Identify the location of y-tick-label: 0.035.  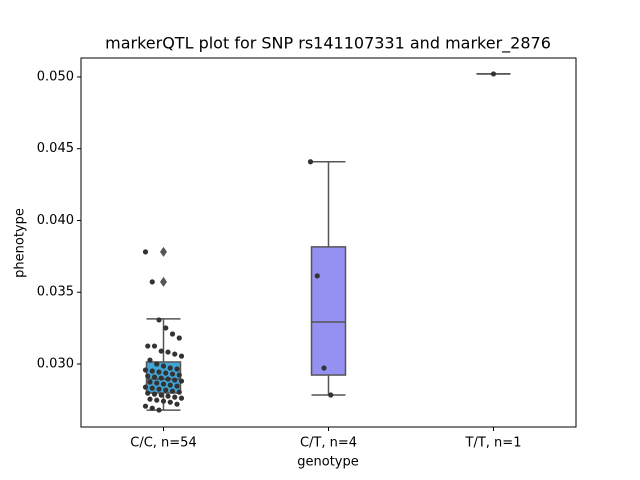
(55, 292).